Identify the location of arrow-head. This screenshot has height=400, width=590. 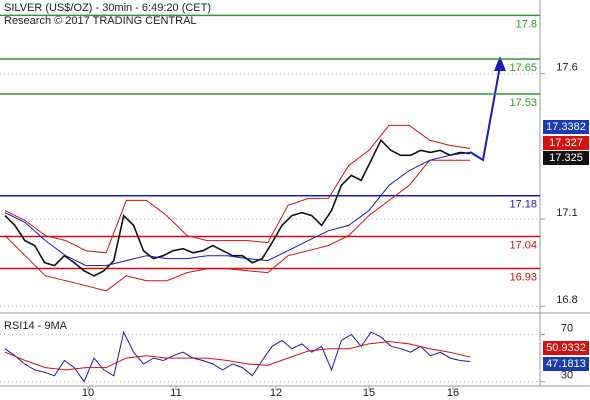
(500, 63).